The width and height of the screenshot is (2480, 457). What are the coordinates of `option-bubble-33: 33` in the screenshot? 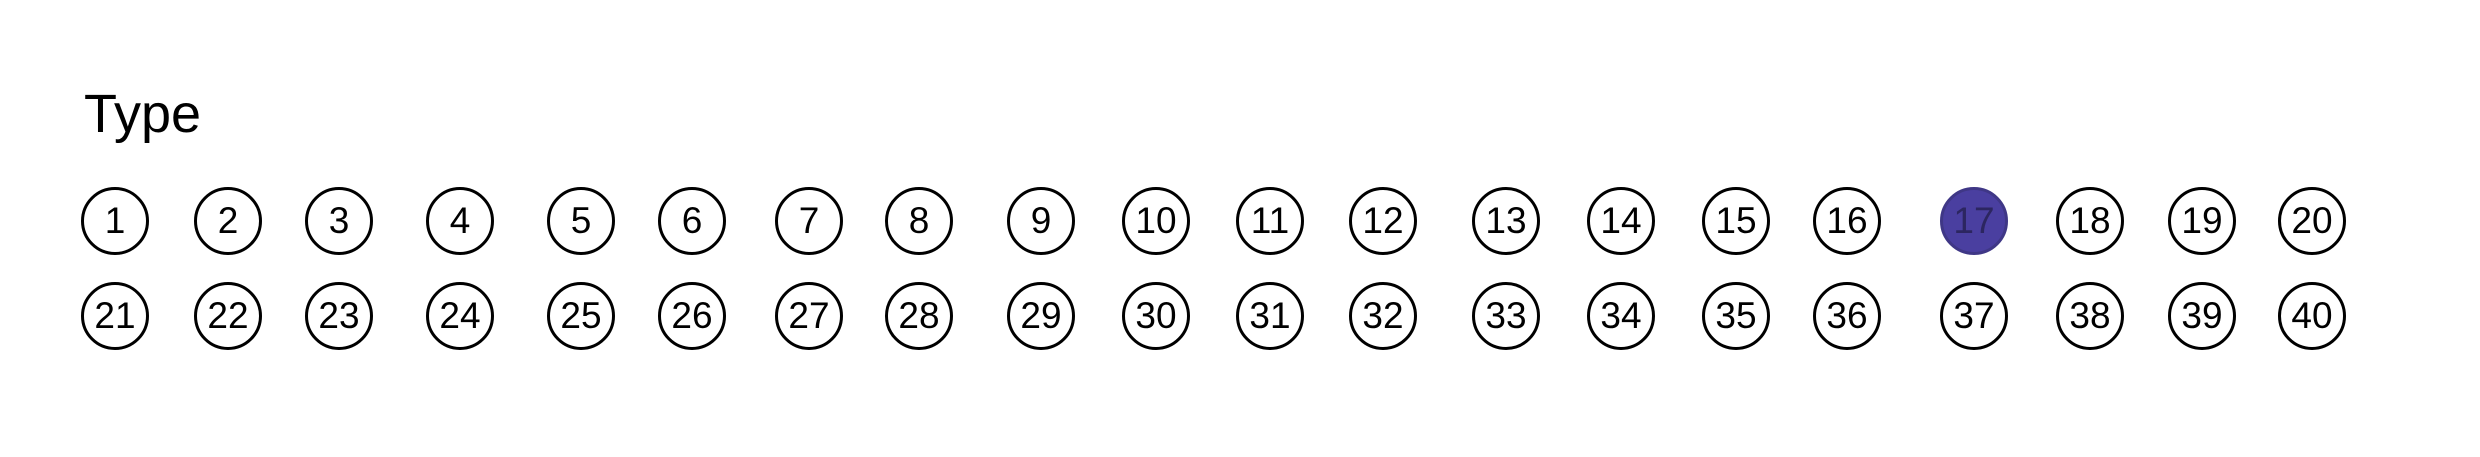 It's located at (1506, 316).